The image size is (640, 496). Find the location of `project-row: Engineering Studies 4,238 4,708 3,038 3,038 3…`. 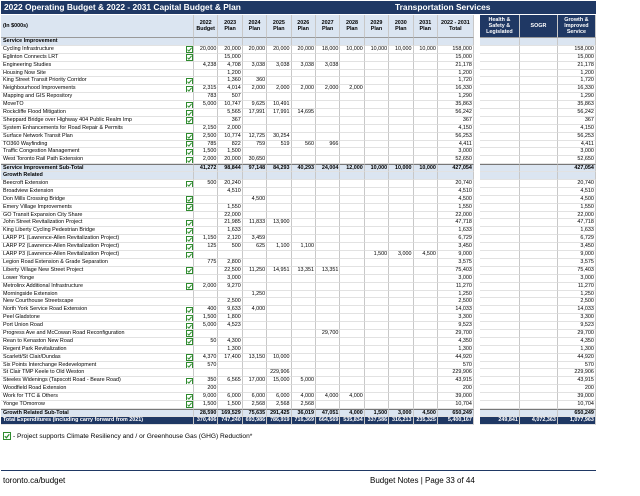

project-row: Engineering Studies 4,238 4,708 3,038 3,038 3… is located at coordinates (298, 65).